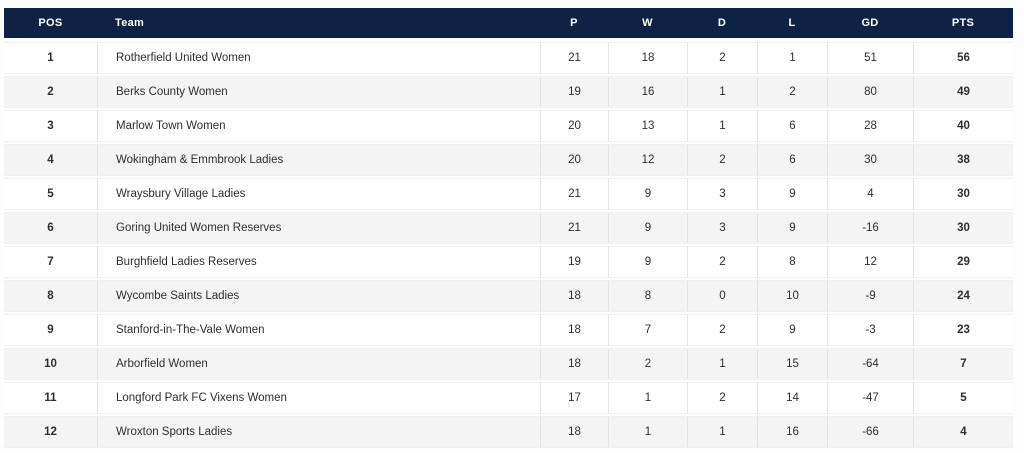 The width and height of the screenshot is (1024, 453). Describe the element at coordinates (318, 92) in the screenshot. I see `team-name: Berks County Women` at that location.